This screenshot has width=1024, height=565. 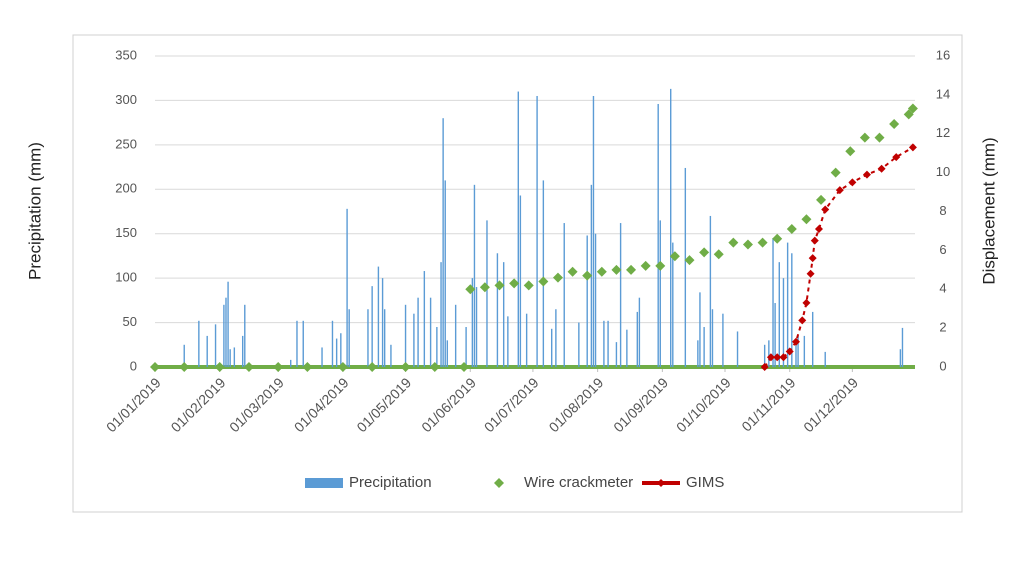 What do you see at coordinates (133, 365) in the screenshot?
I see `y-tick-label: 0` at bounding box center [133, 365].